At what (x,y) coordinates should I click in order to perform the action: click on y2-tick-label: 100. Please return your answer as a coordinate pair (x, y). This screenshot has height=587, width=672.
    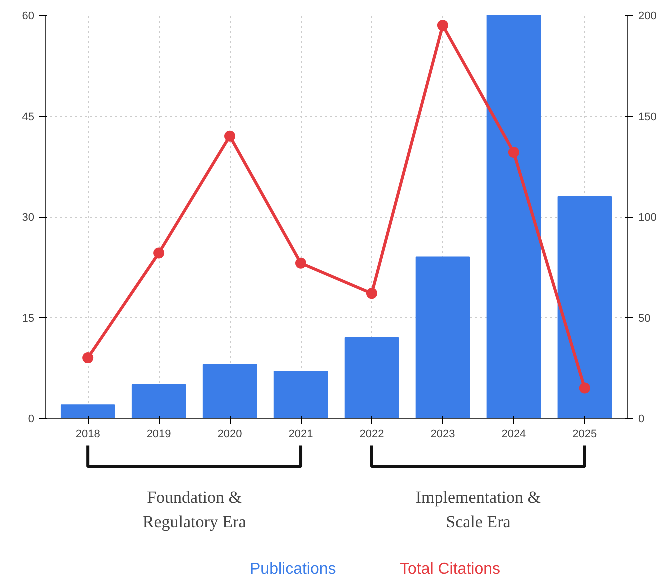
    Looking at the image, I should click on (647, 218).